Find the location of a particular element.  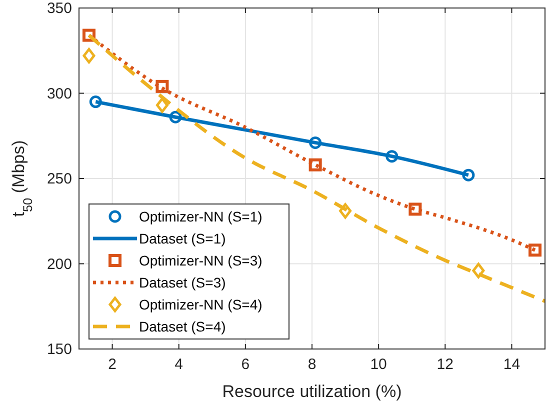

x-axis-title: Resource utilization (%) is located at coordinates (312, 391).